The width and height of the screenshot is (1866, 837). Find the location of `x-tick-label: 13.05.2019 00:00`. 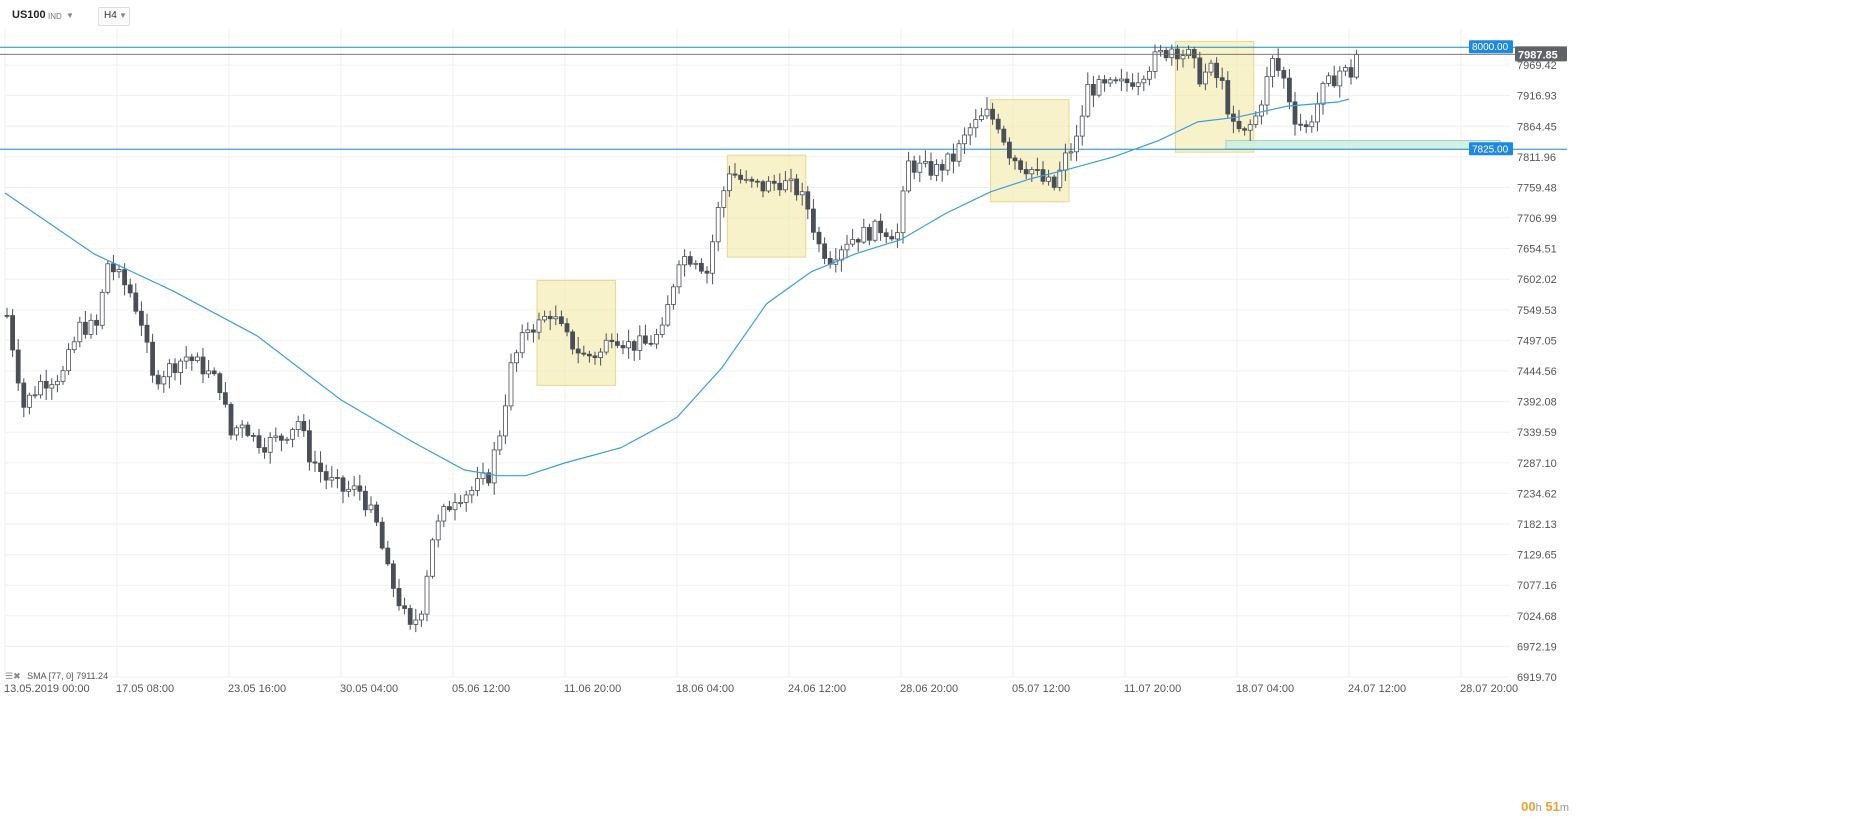

x-tick-label: 13.05.2019 00:00 is located at coordinates (47, 689).